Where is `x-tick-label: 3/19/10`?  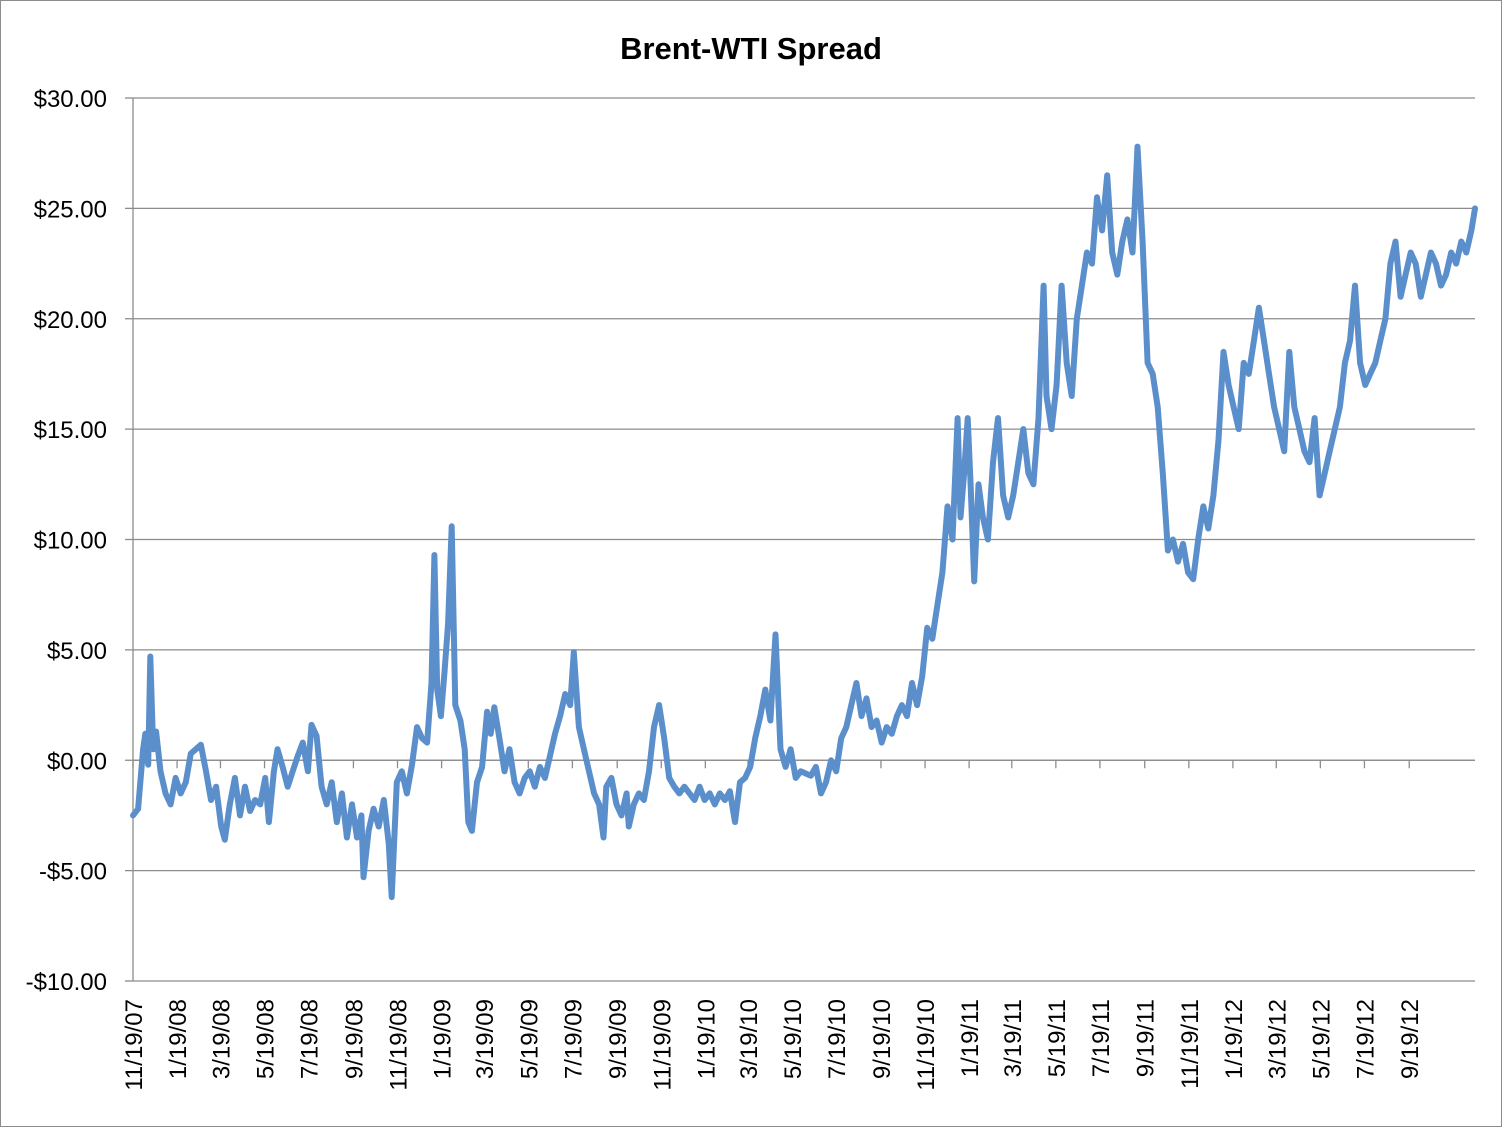
x-tick-label: 3/19/10 is located at coordinates (749, 1039).